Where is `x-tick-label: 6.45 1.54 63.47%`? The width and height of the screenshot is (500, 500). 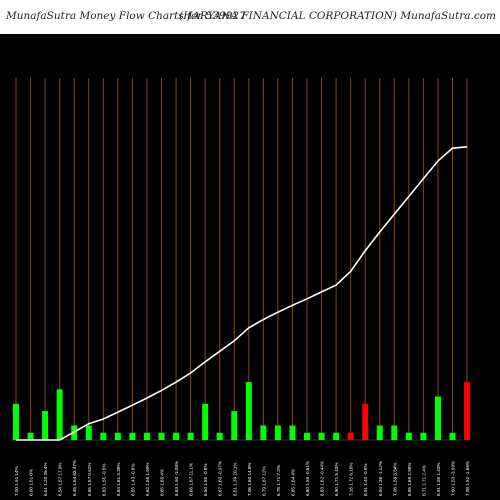 x-tick-label: 6.45 1.54 63.47% is located at coordinates (74, 478).